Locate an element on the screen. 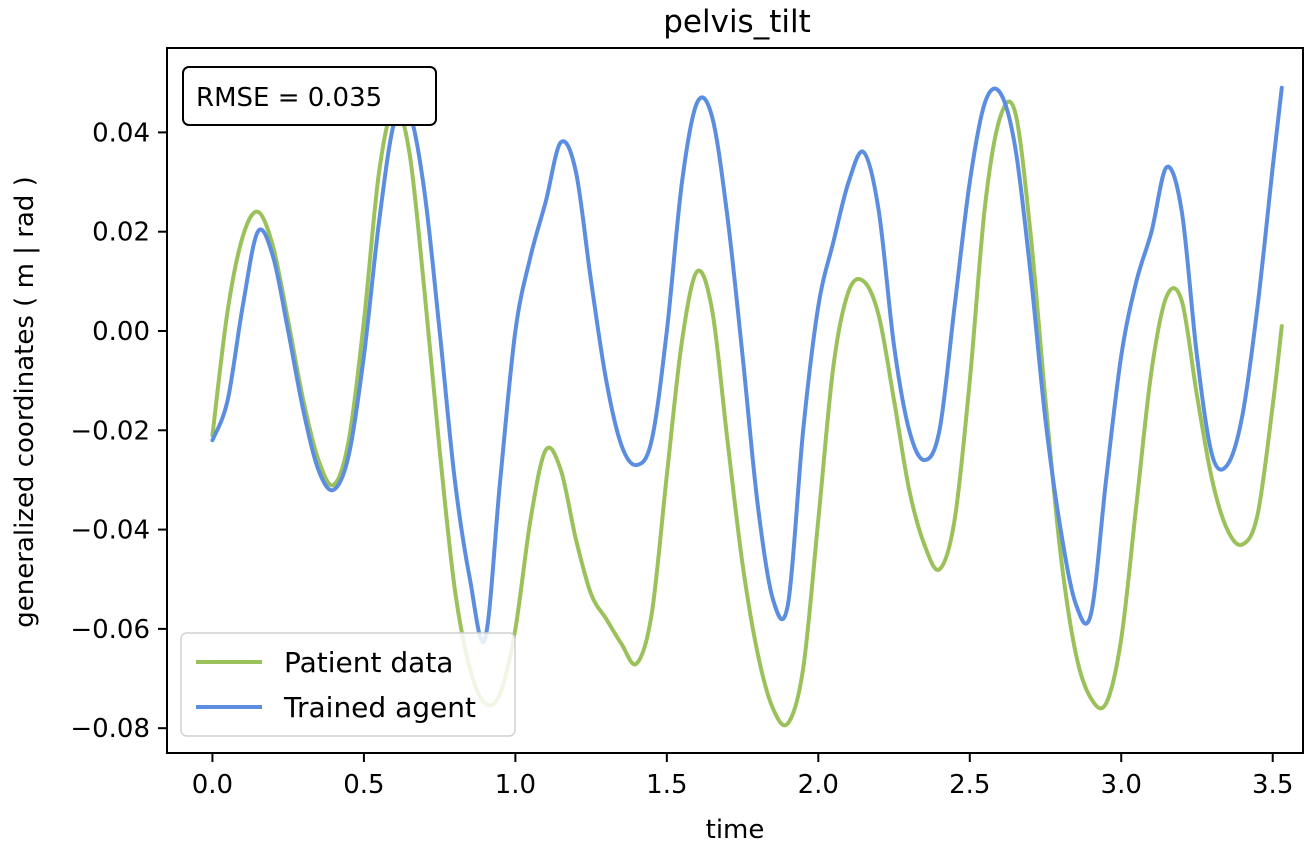 The width and height of the screenshot is (1310, 847). x-axis: 0.0 0.5 1.0 1.5 2.0 2.5 3.0 3.5 is located at coordinates (742, 776).